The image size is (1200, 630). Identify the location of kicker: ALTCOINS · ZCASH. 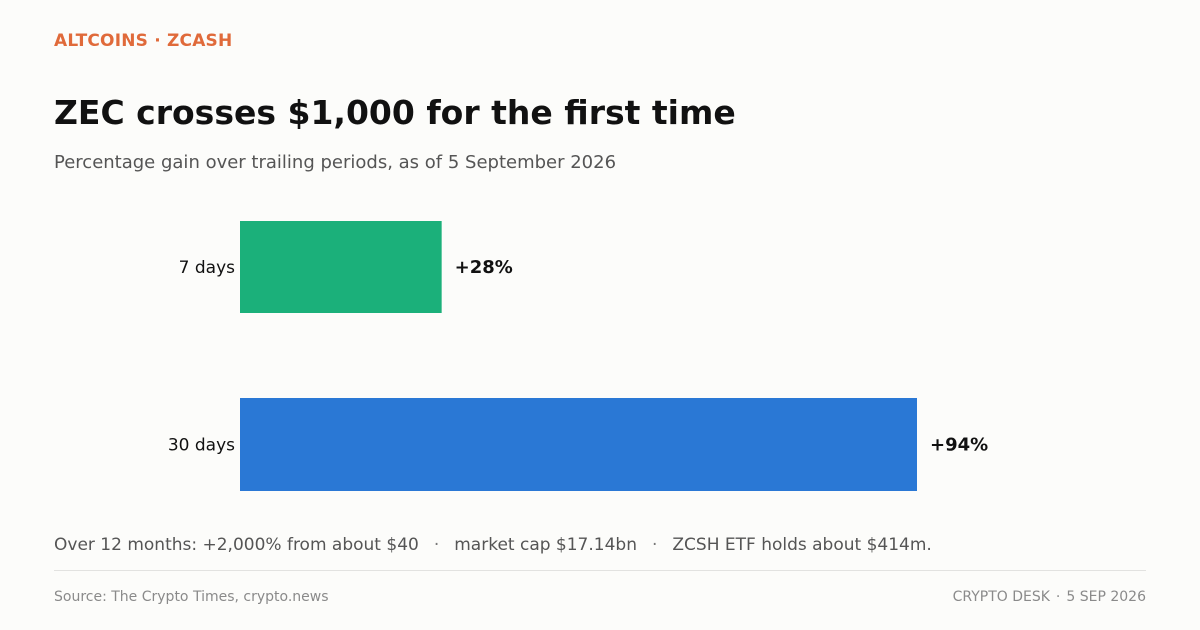
(143, 41).